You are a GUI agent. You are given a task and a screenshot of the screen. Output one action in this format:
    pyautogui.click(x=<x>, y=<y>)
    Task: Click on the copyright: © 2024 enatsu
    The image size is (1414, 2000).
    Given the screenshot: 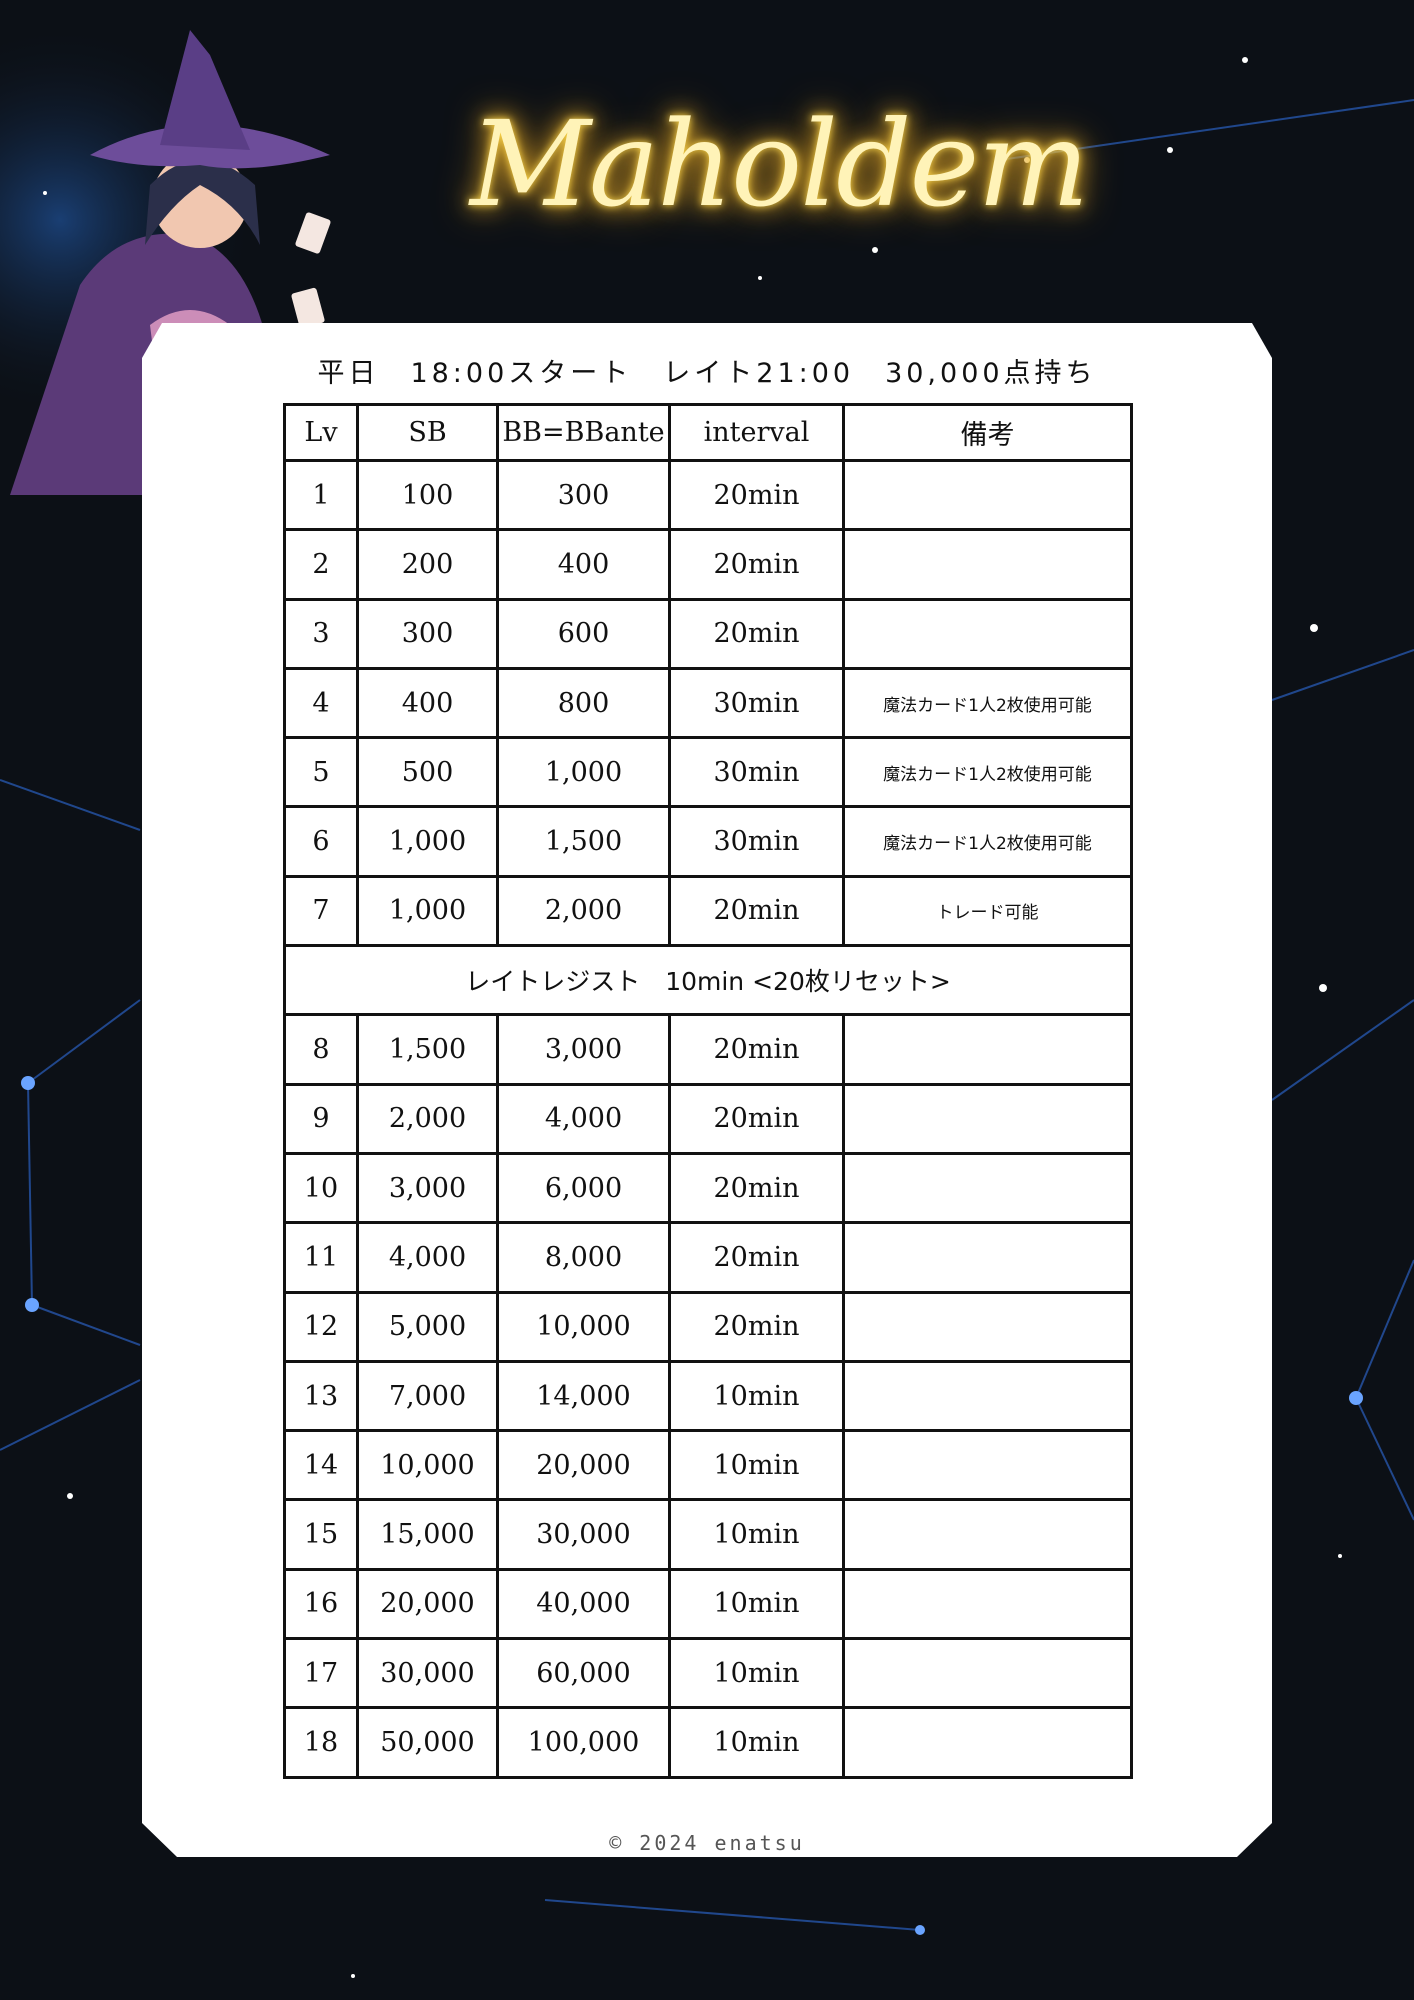 What is the action you would take?
    pyautogui.click(x=707, y=1843)
    